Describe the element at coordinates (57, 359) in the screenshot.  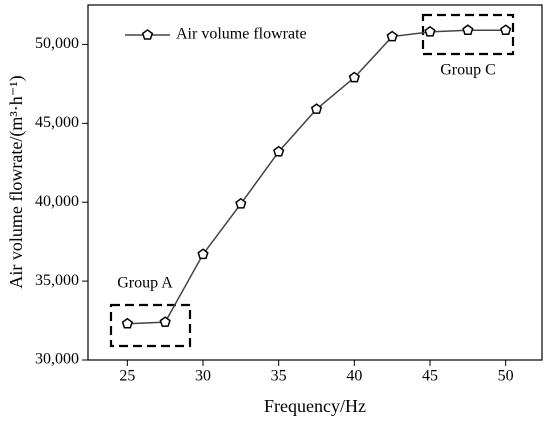
I see `y-tick-label: 30,000` at that location.